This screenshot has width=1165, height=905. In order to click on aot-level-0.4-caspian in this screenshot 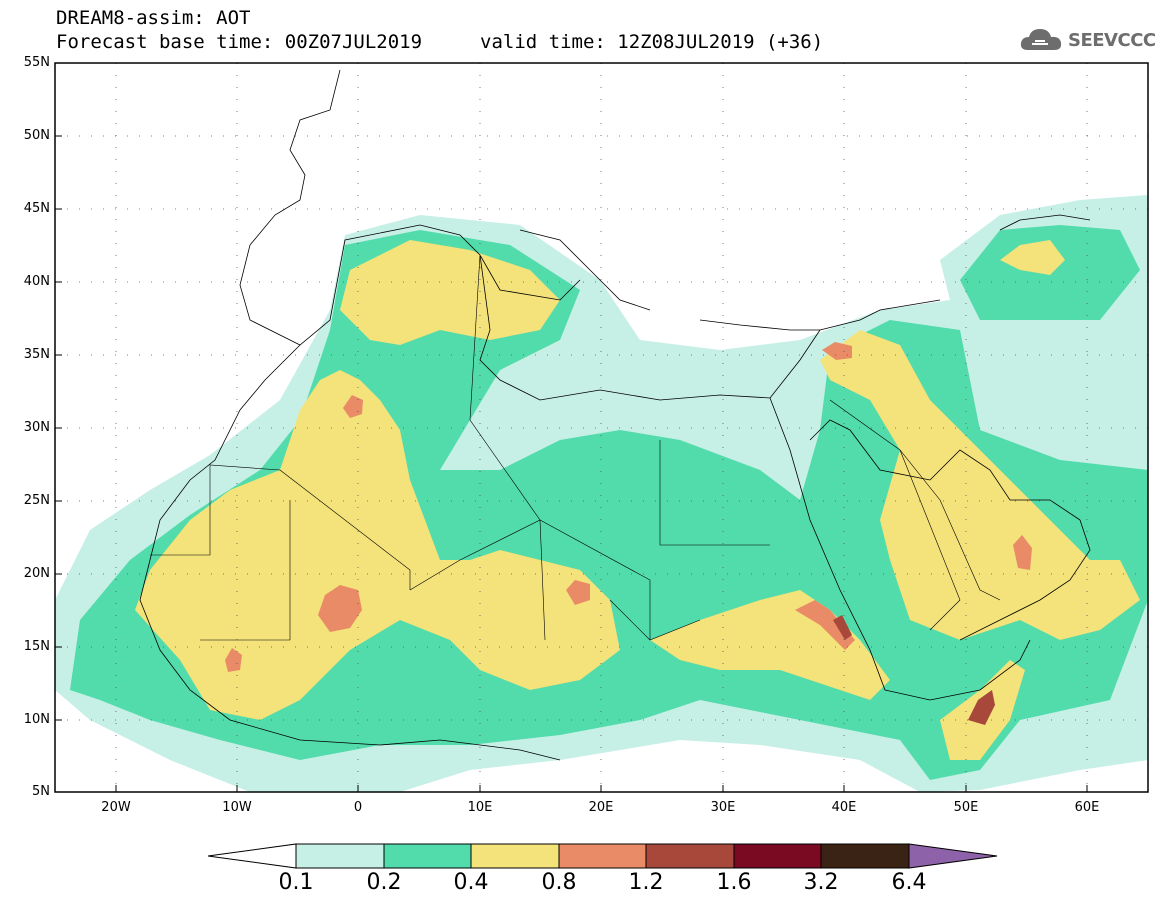, I will do `click(1032, 257)`.